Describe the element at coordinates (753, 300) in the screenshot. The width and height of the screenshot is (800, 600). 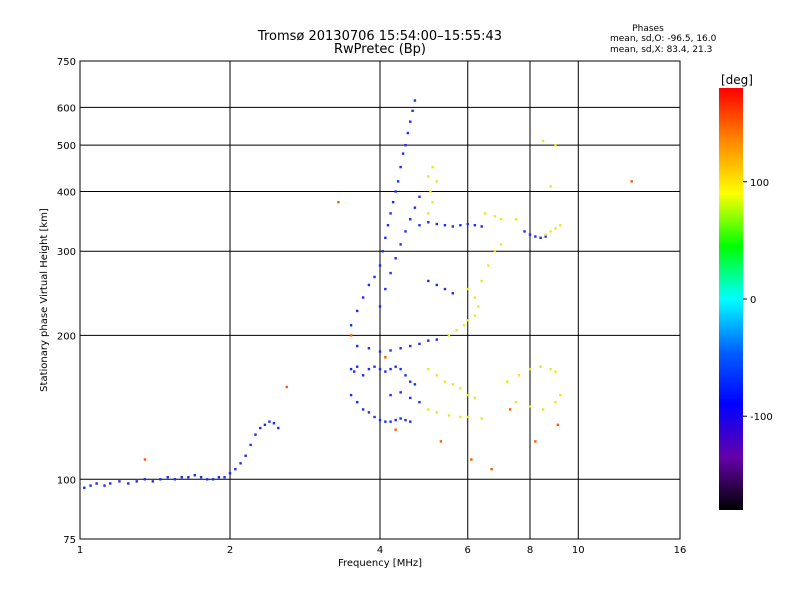
I see `colorbar-tick-label: 0` at that location.